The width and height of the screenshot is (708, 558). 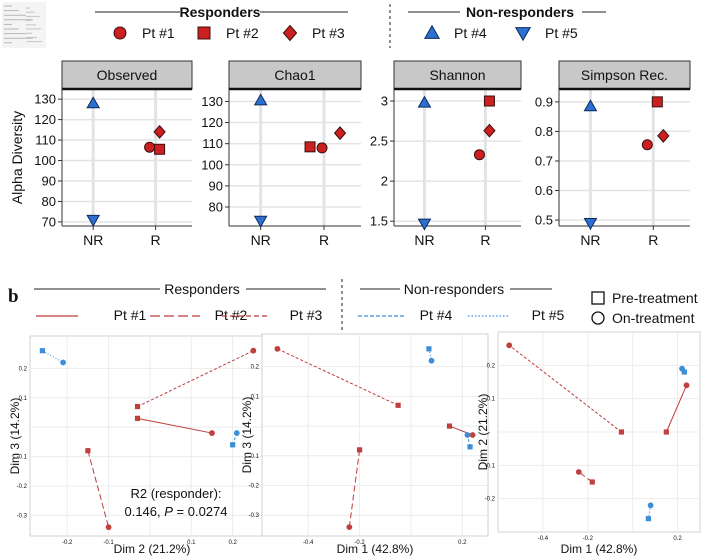 I want to click on shape-key-label: Pre-treatment, so click(x=655, y=298).